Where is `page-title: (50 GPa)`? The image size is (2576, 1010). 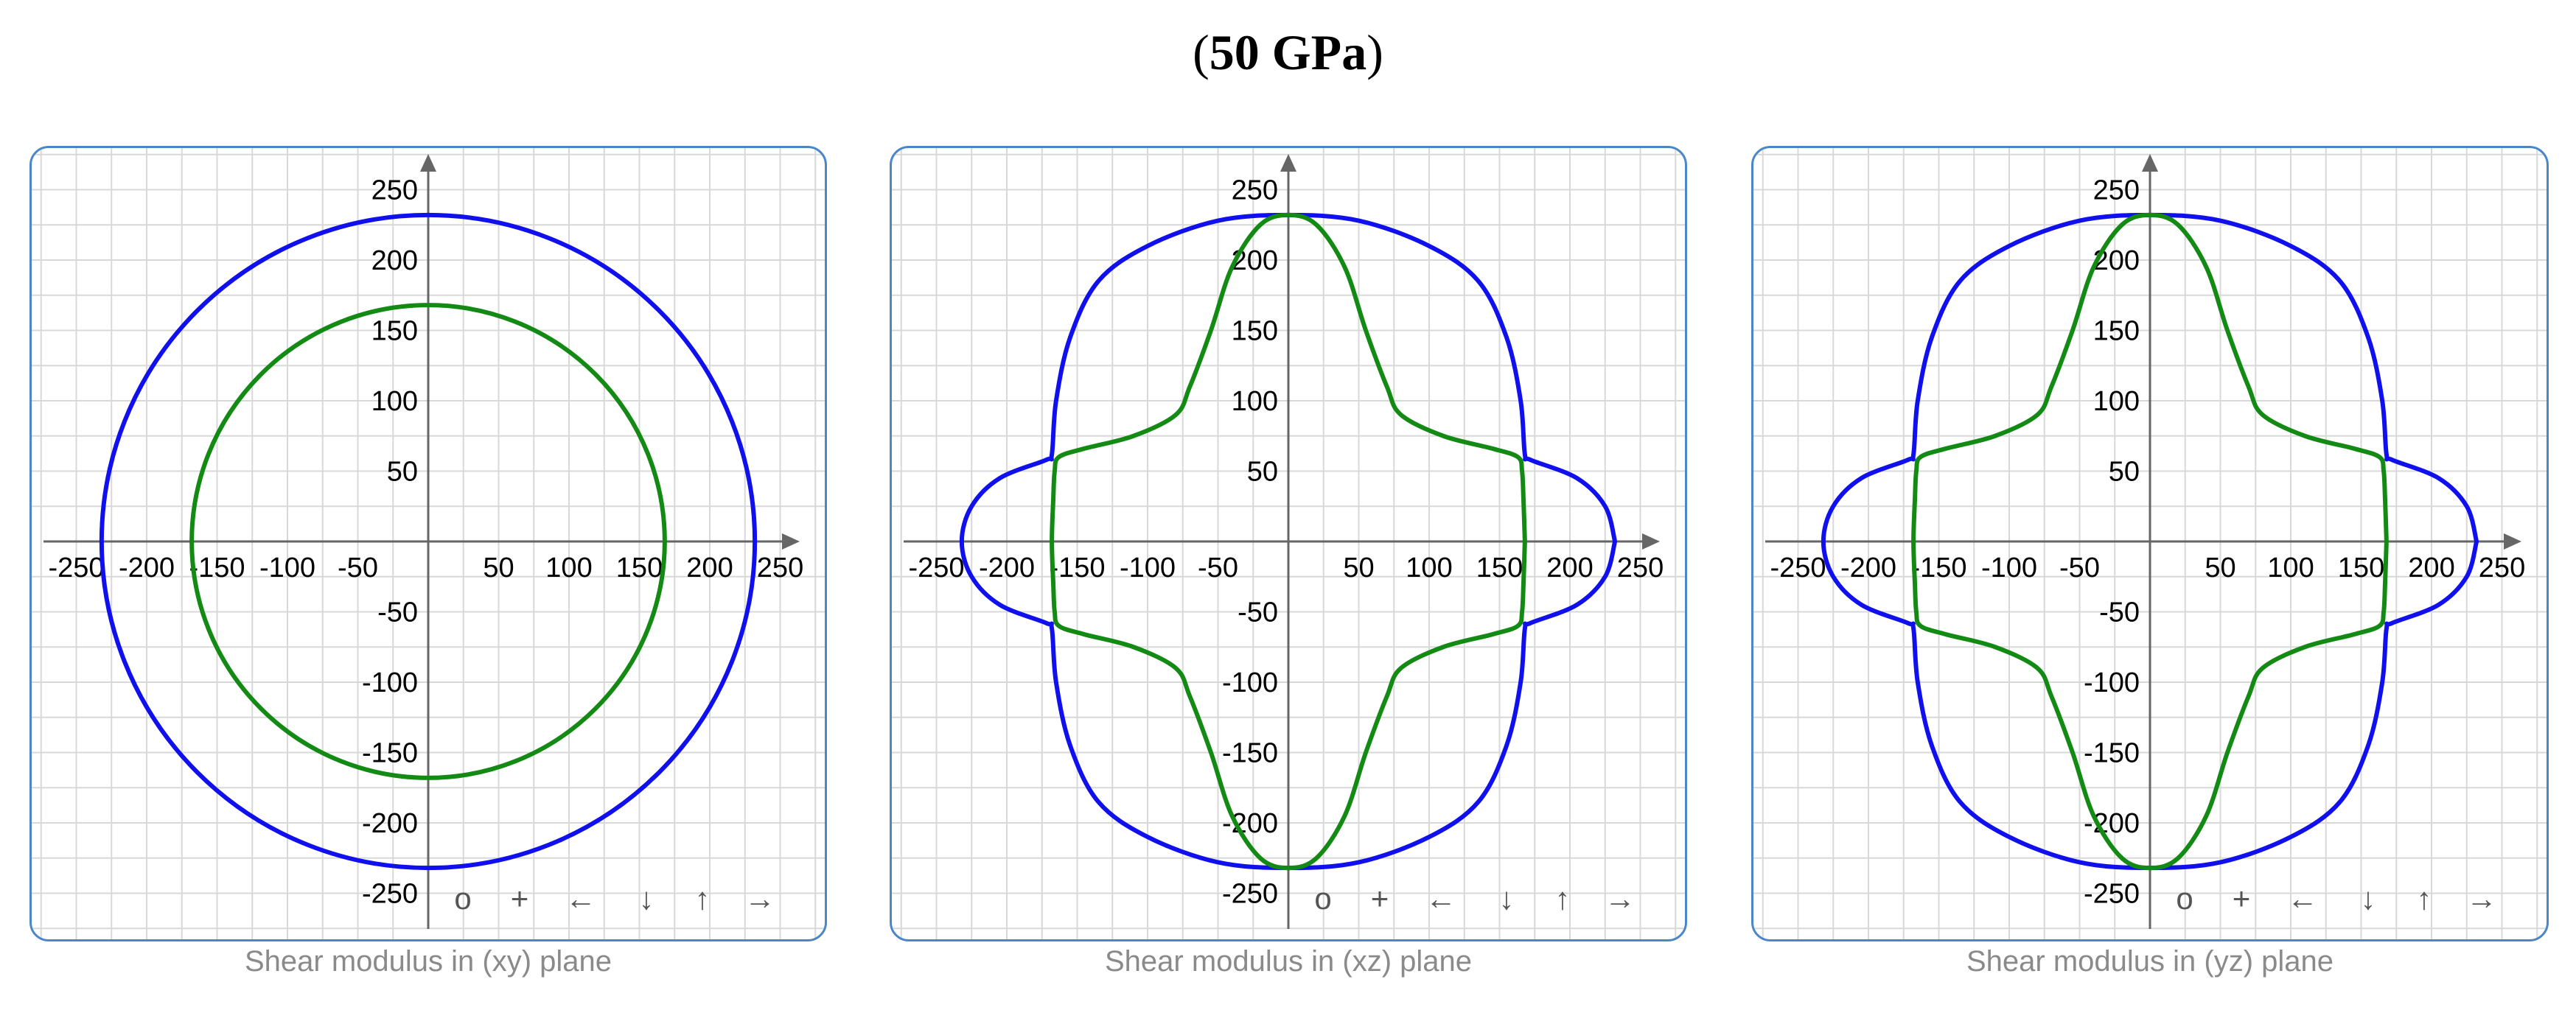
page-title: (50 GPa) is located at coordinates (1288, 53).